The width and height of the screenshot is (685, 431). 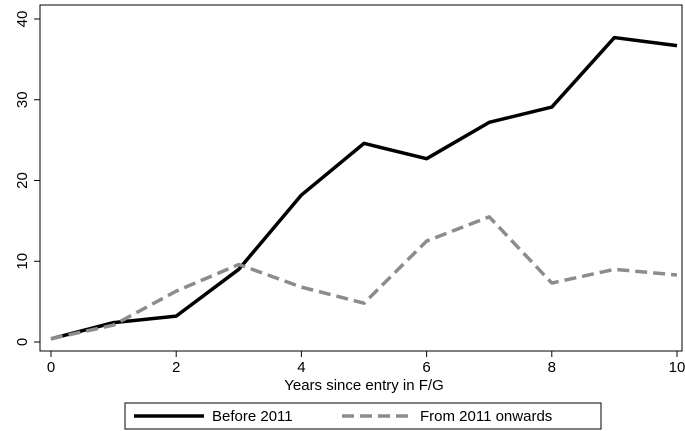 I want to click on x-tick-label-10: 10, so click(x=677, y=367).